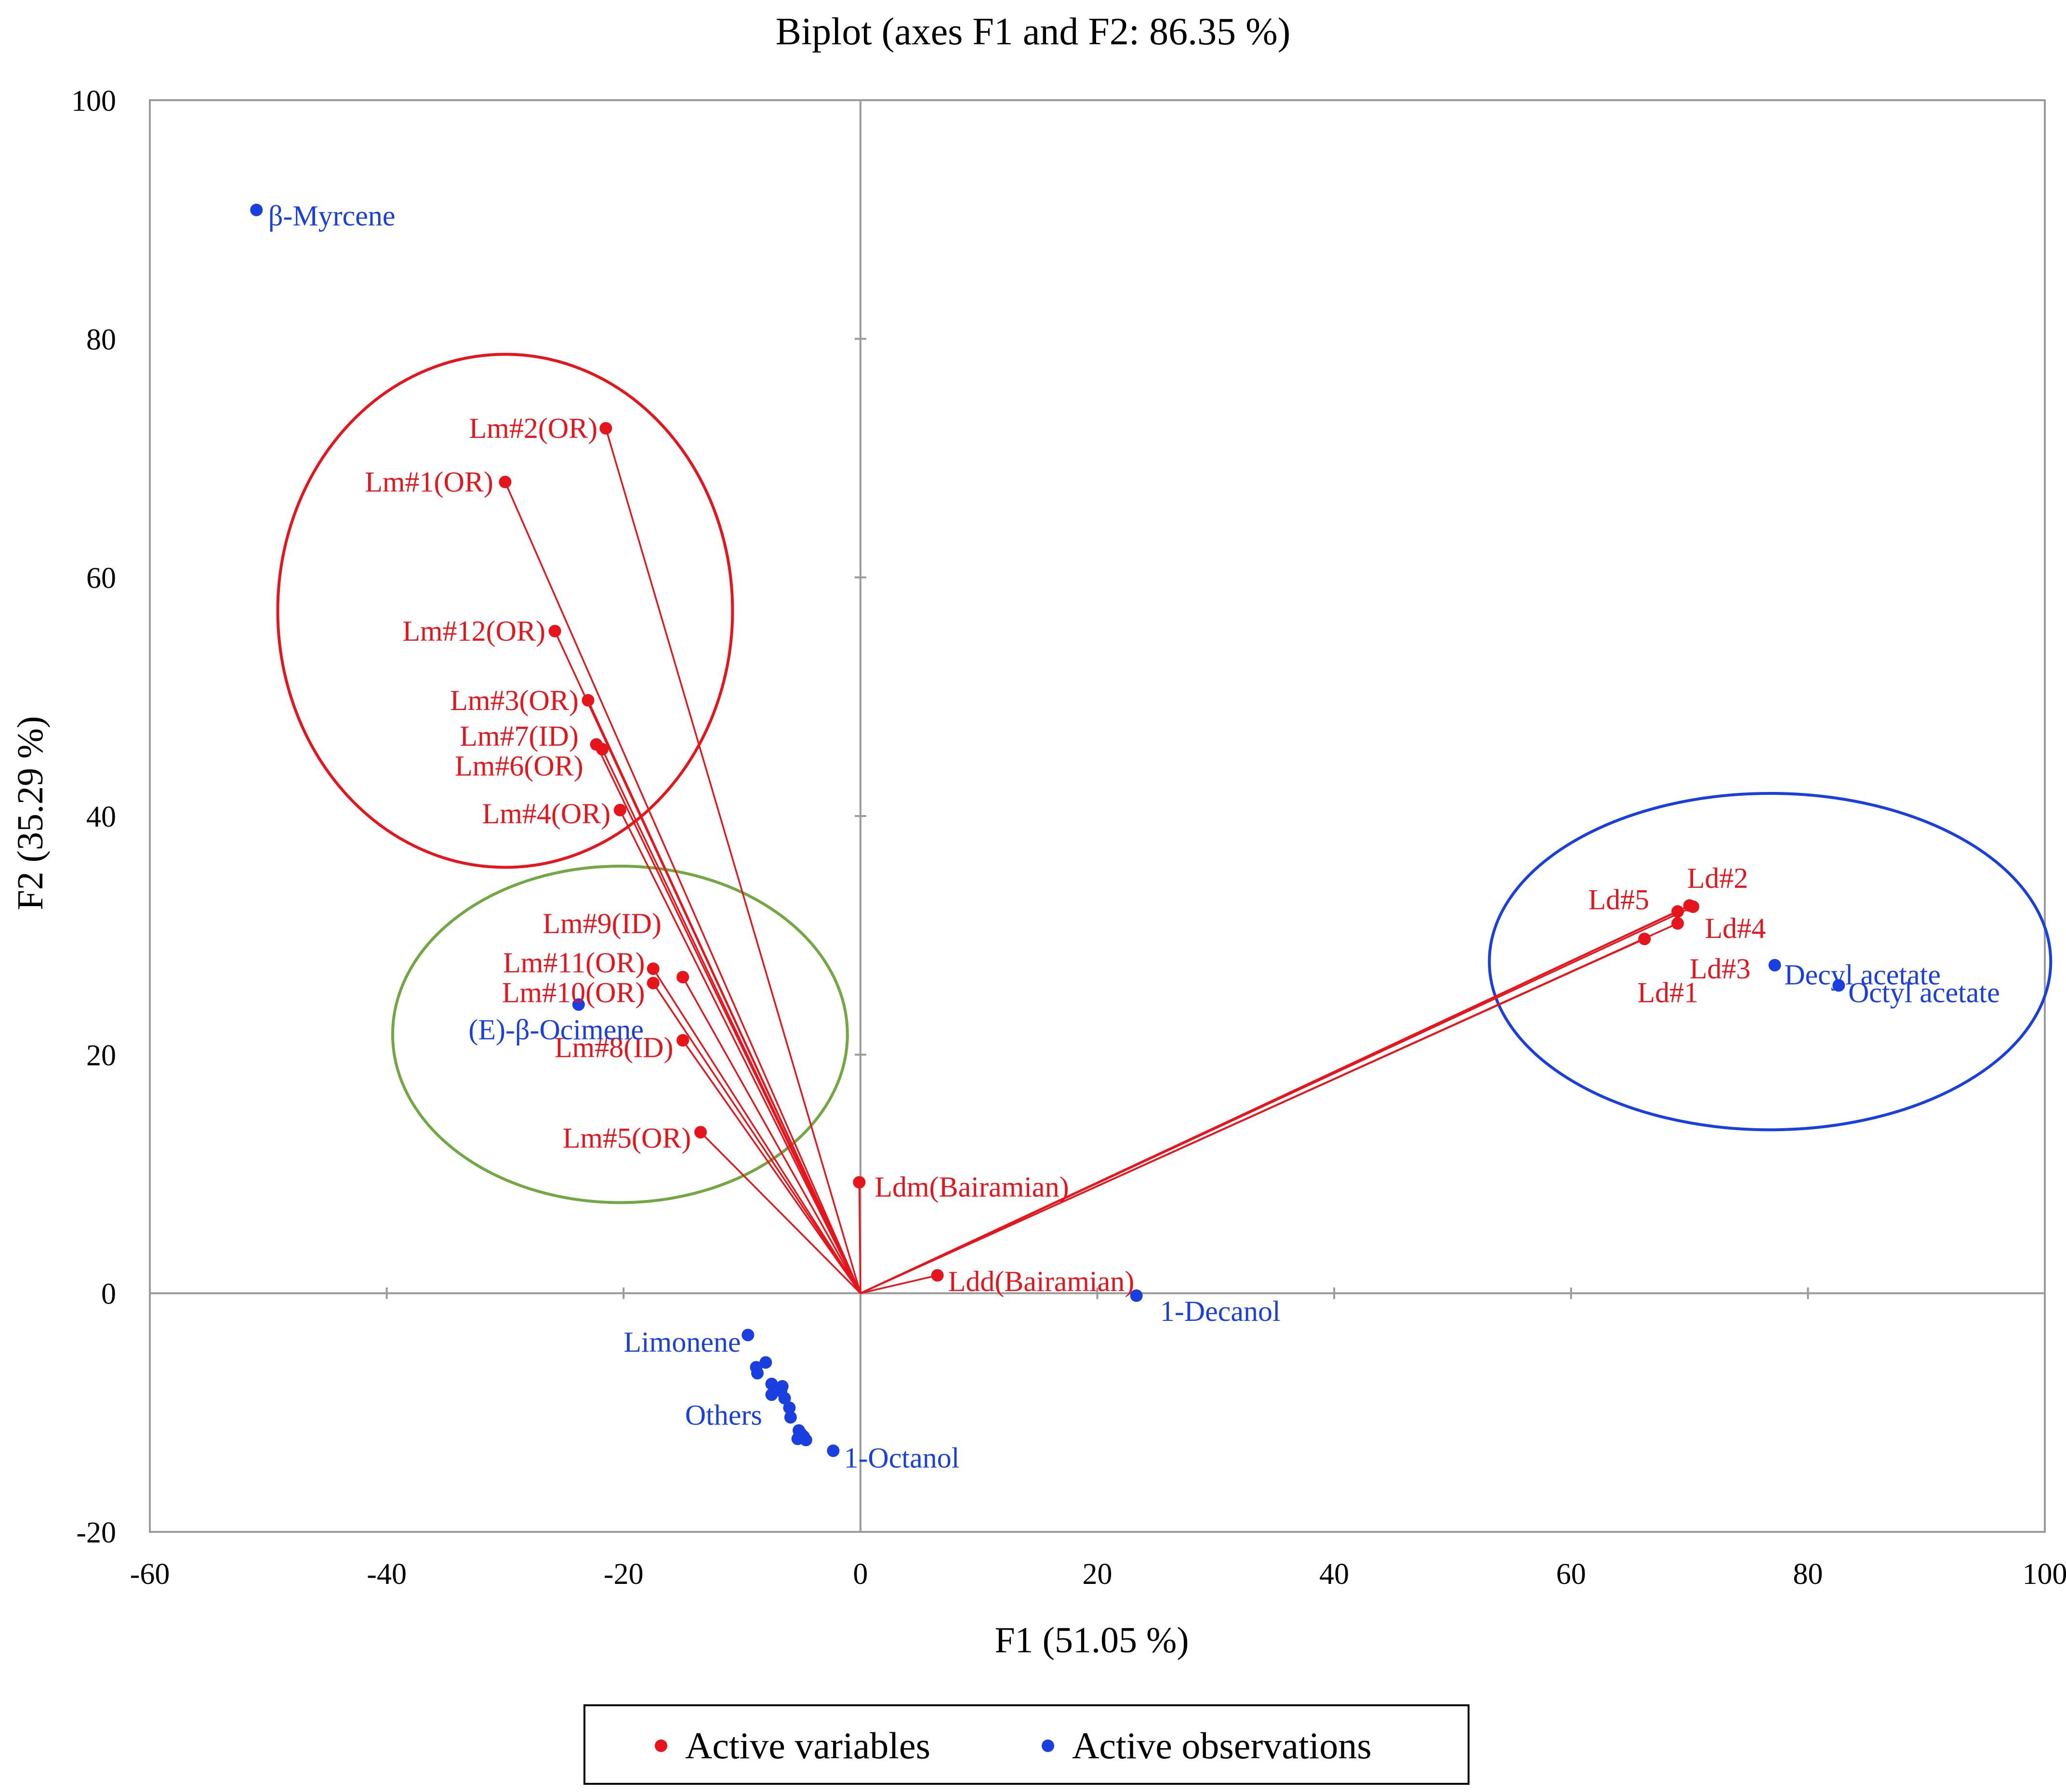 The width and height of the screenshot is (2066, 1792). Describe the element at coordinates (682, 978) in the screenshot. I see `point-lm-9-id` at that location.